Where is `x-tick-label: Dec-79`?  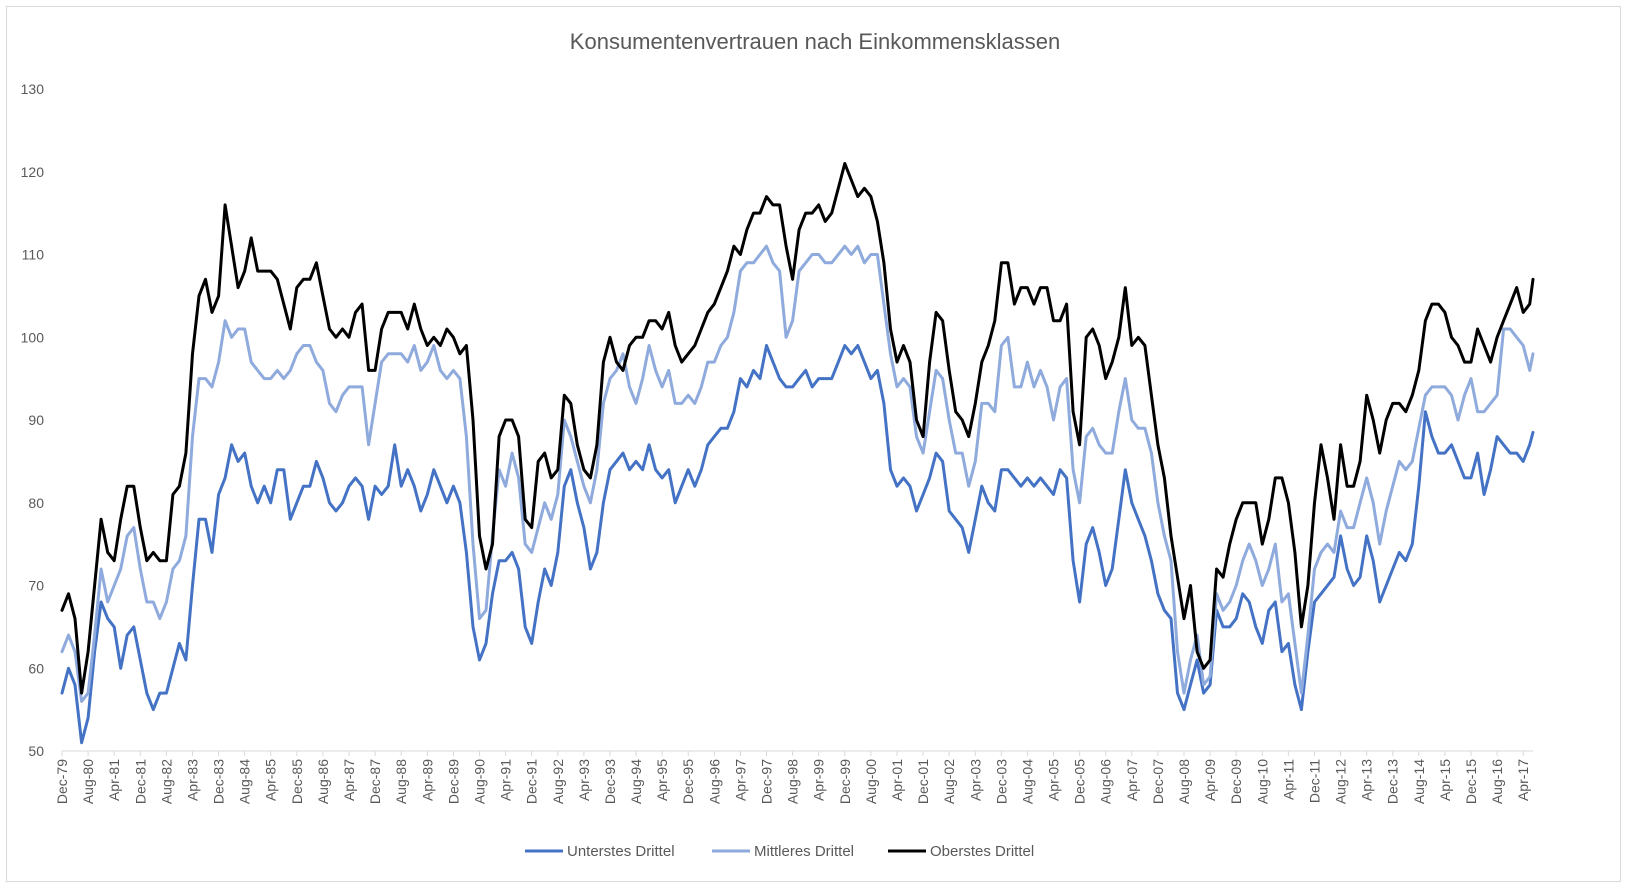
x-tick-label: Dec-79 is located at coordinates (62, 781).